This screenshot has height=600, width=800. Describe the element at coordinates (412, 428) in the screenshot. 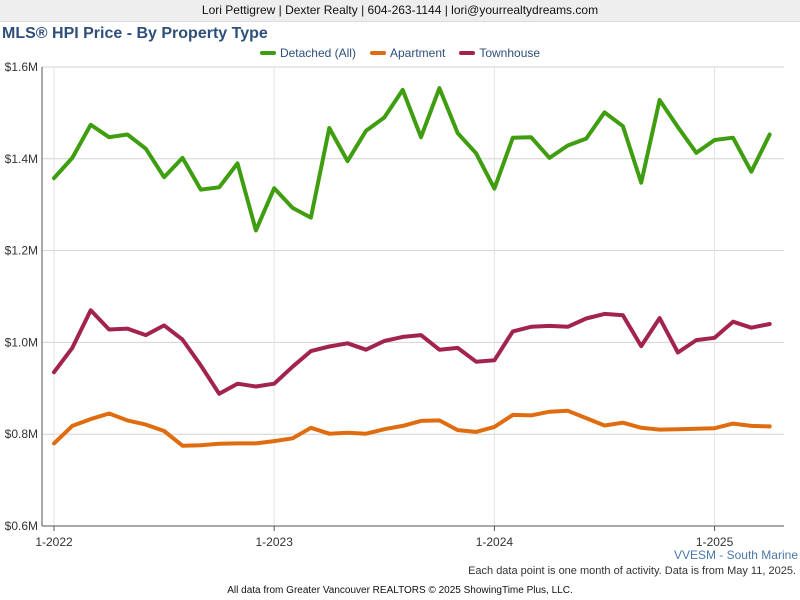

I see `series-line-apartment` at that location.